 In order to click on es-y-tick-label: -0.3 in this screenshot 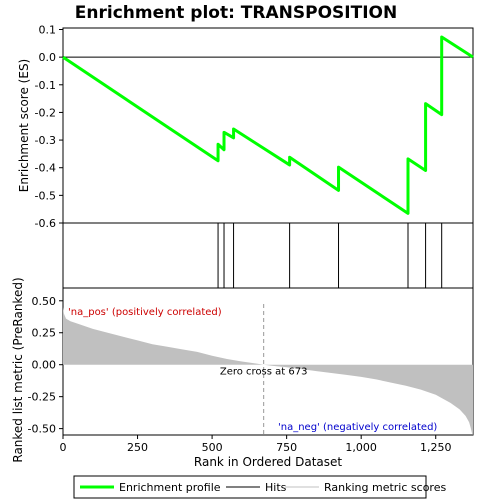, I will do `click(45, 140)`.